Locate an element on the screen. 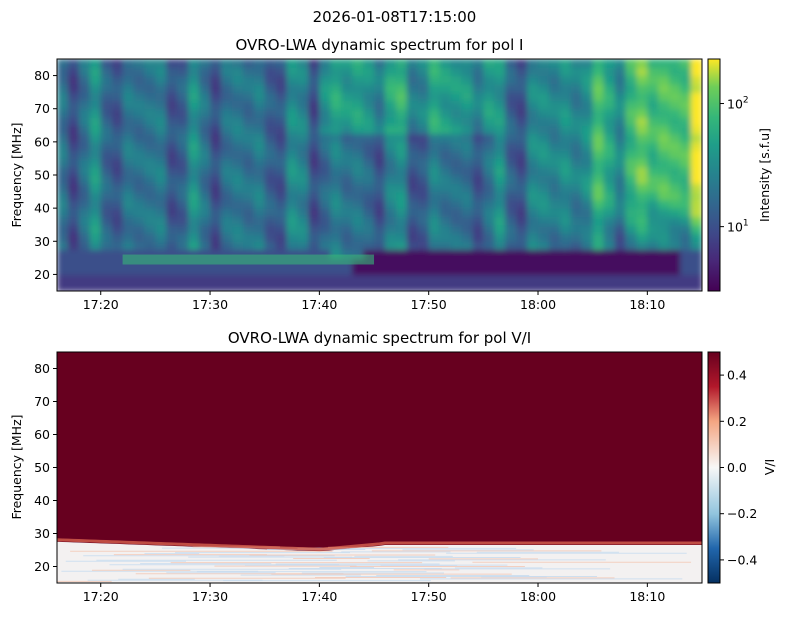  pol-vi-y-tick-label: 80 is located at coordinates (42, 368).